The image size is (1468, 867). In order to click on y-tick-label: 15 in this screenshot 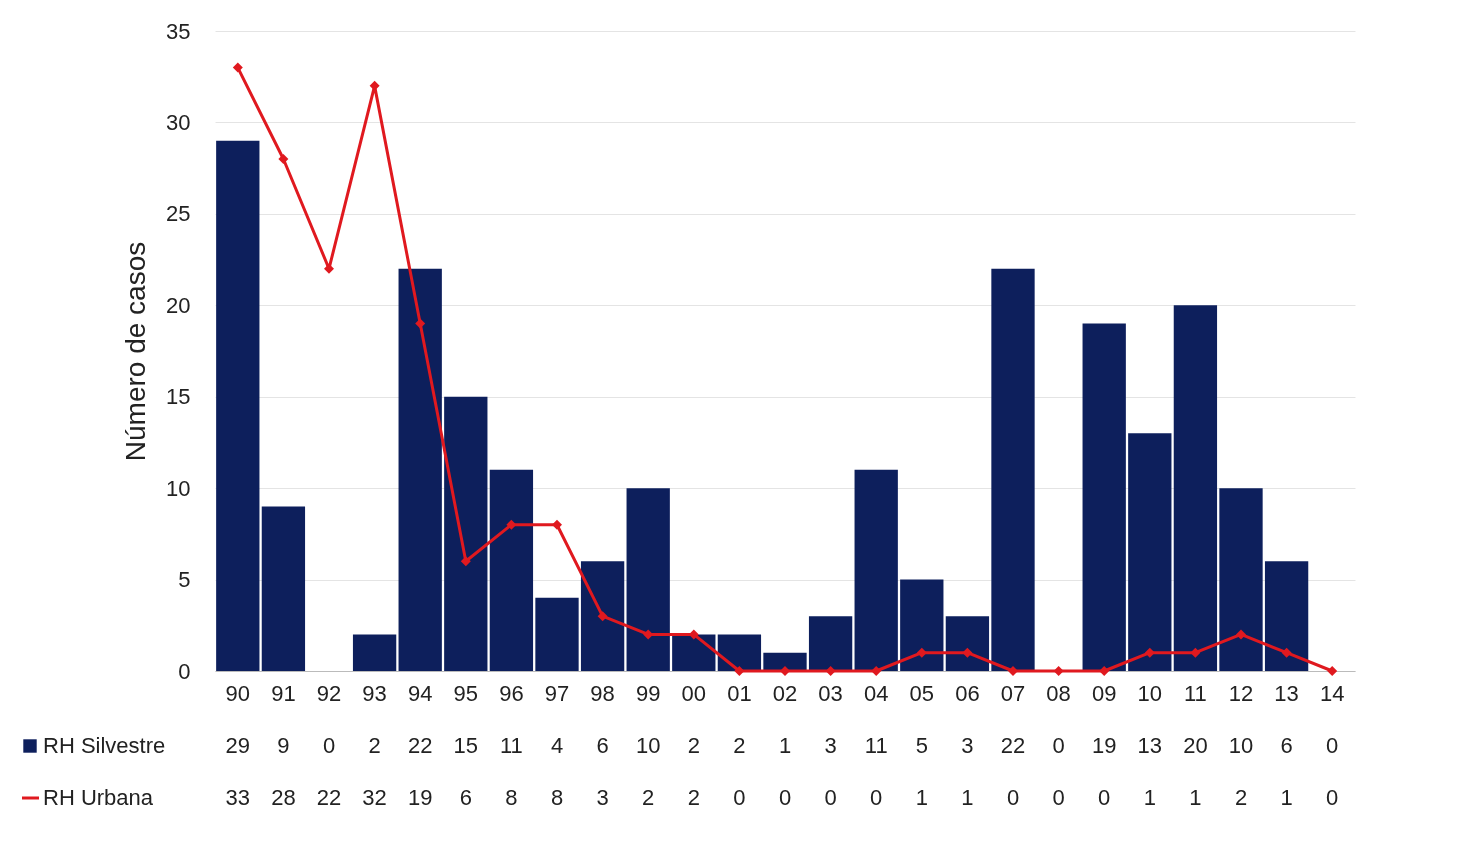, I will do `click(178, 397)`.